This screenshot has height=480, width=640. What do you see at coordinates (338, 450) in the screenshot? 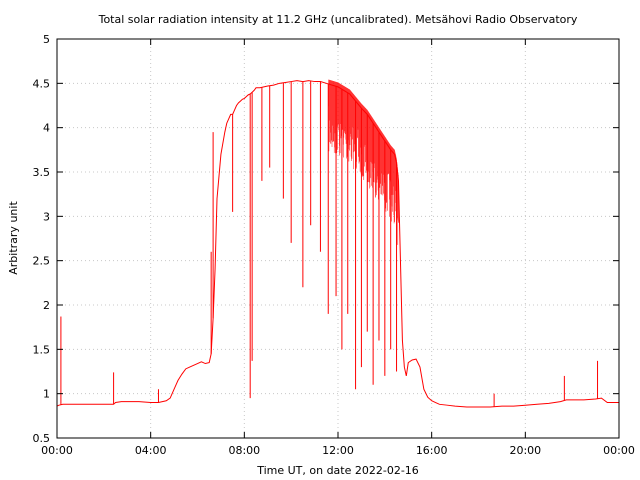
I see `x-tick-label: 12:00` at bounding box center [338, 450].